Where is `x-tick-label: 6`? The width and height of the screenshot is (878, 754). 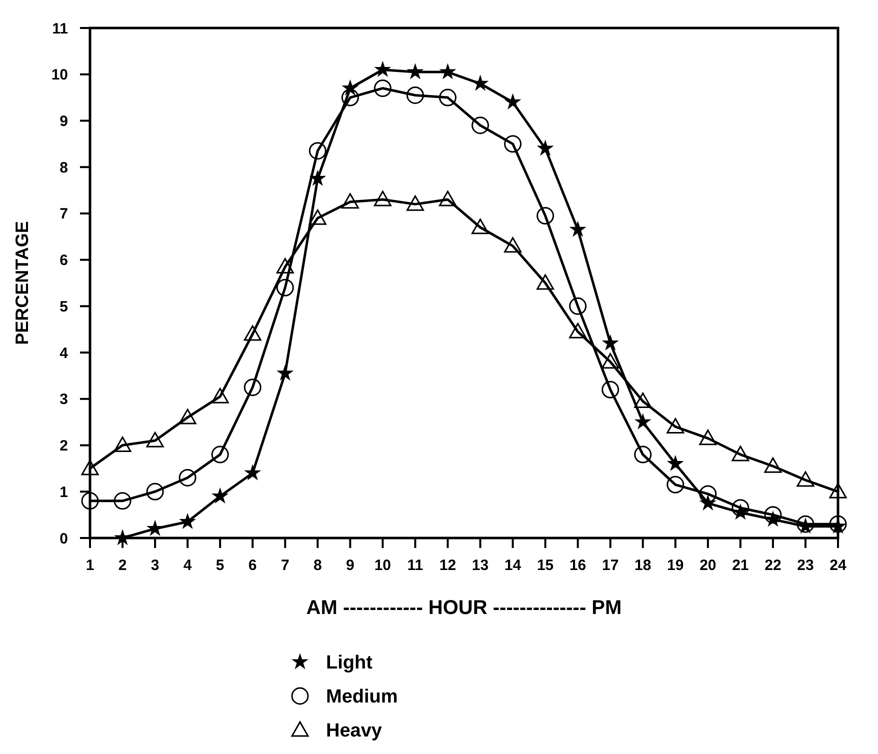
x-tick-label: 6 is located at coordinates (252, 565).